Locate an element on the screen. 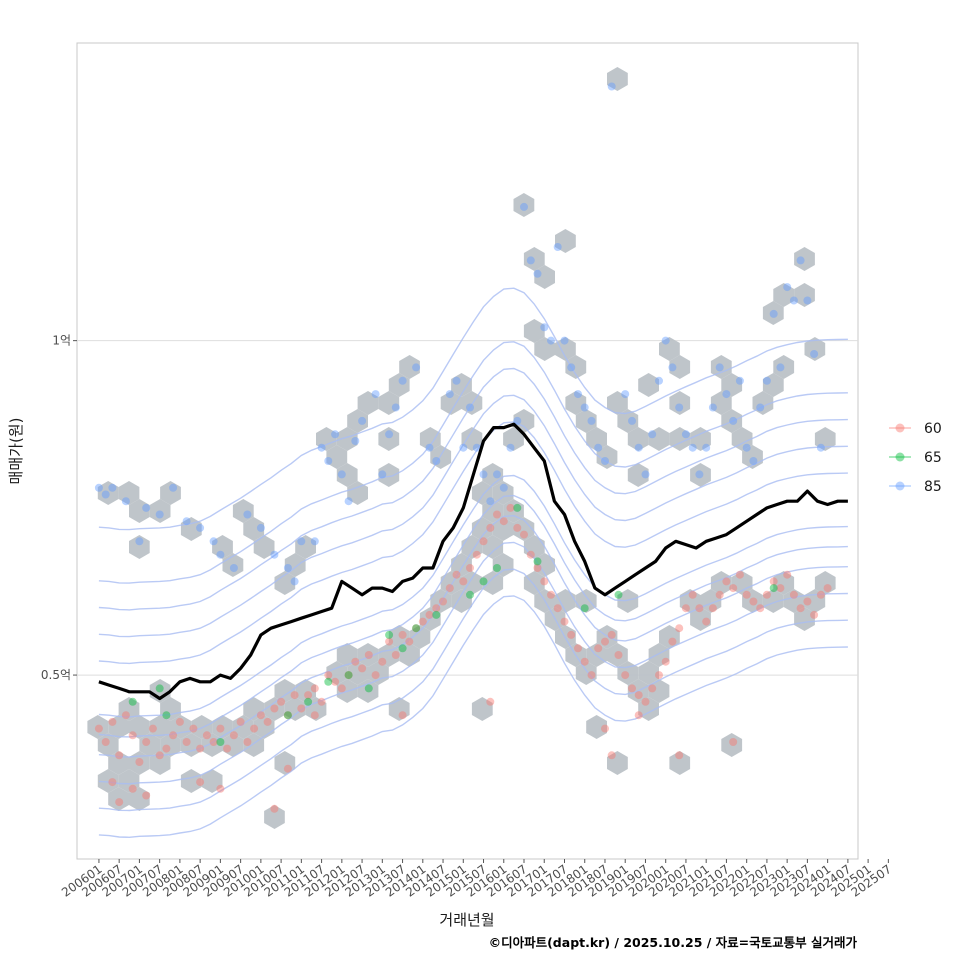 The width and height of the screenshot is (960, 960). legend: 60 65 85 is located at coordinates (915, 458).